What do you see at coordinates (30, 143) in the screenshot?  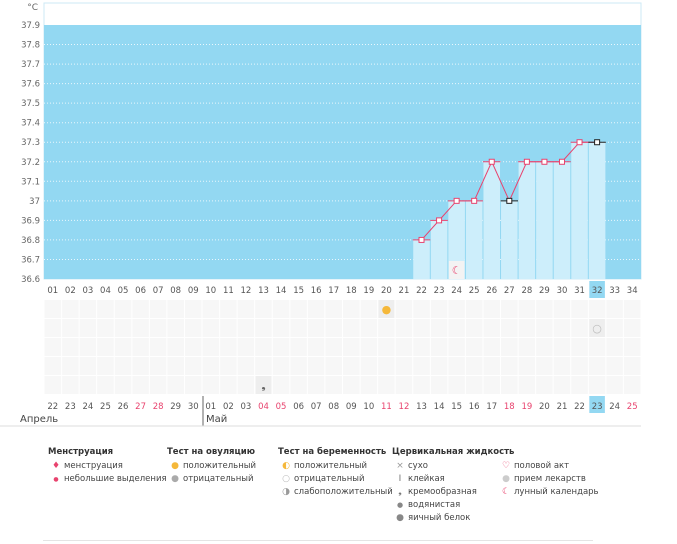 I see `y-tick-label: 37.3` at bounding box center [30, 143].